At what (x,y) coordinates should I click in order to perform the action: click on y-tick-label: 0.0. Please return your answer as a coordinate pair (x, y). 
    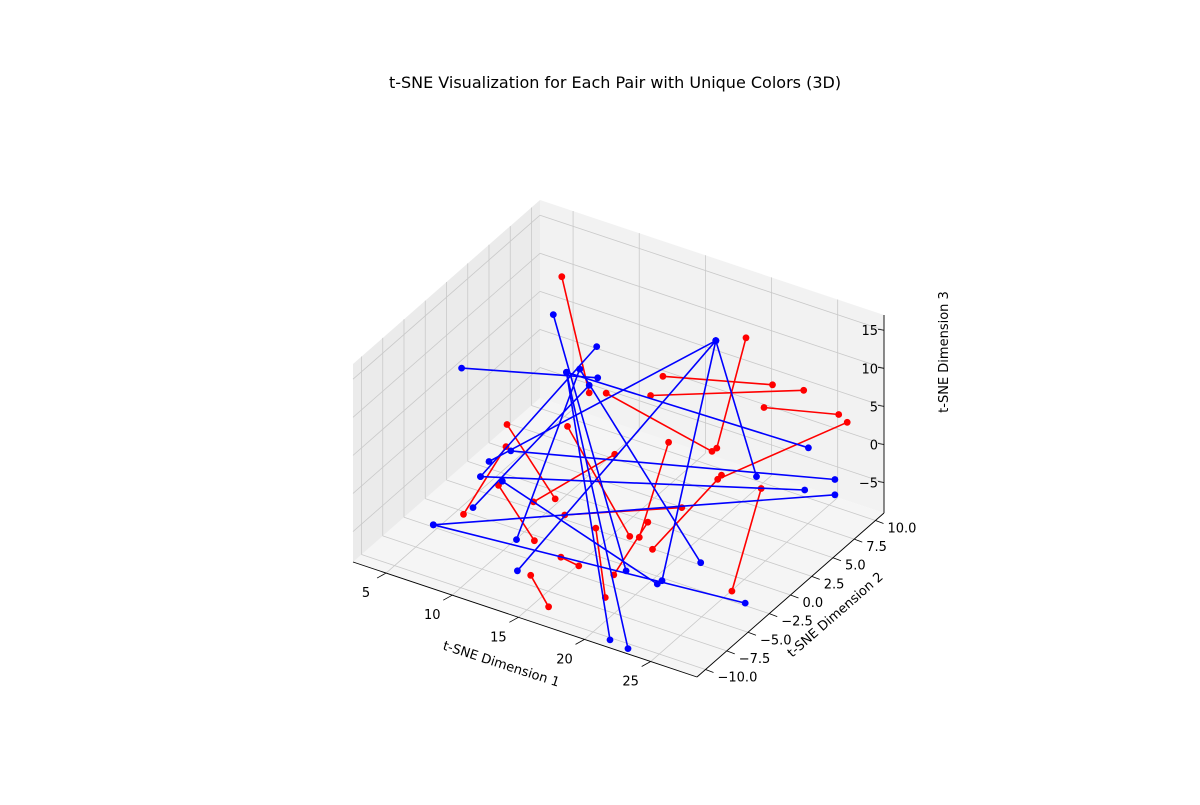
    Looking at the image, I should click on (813, 603).